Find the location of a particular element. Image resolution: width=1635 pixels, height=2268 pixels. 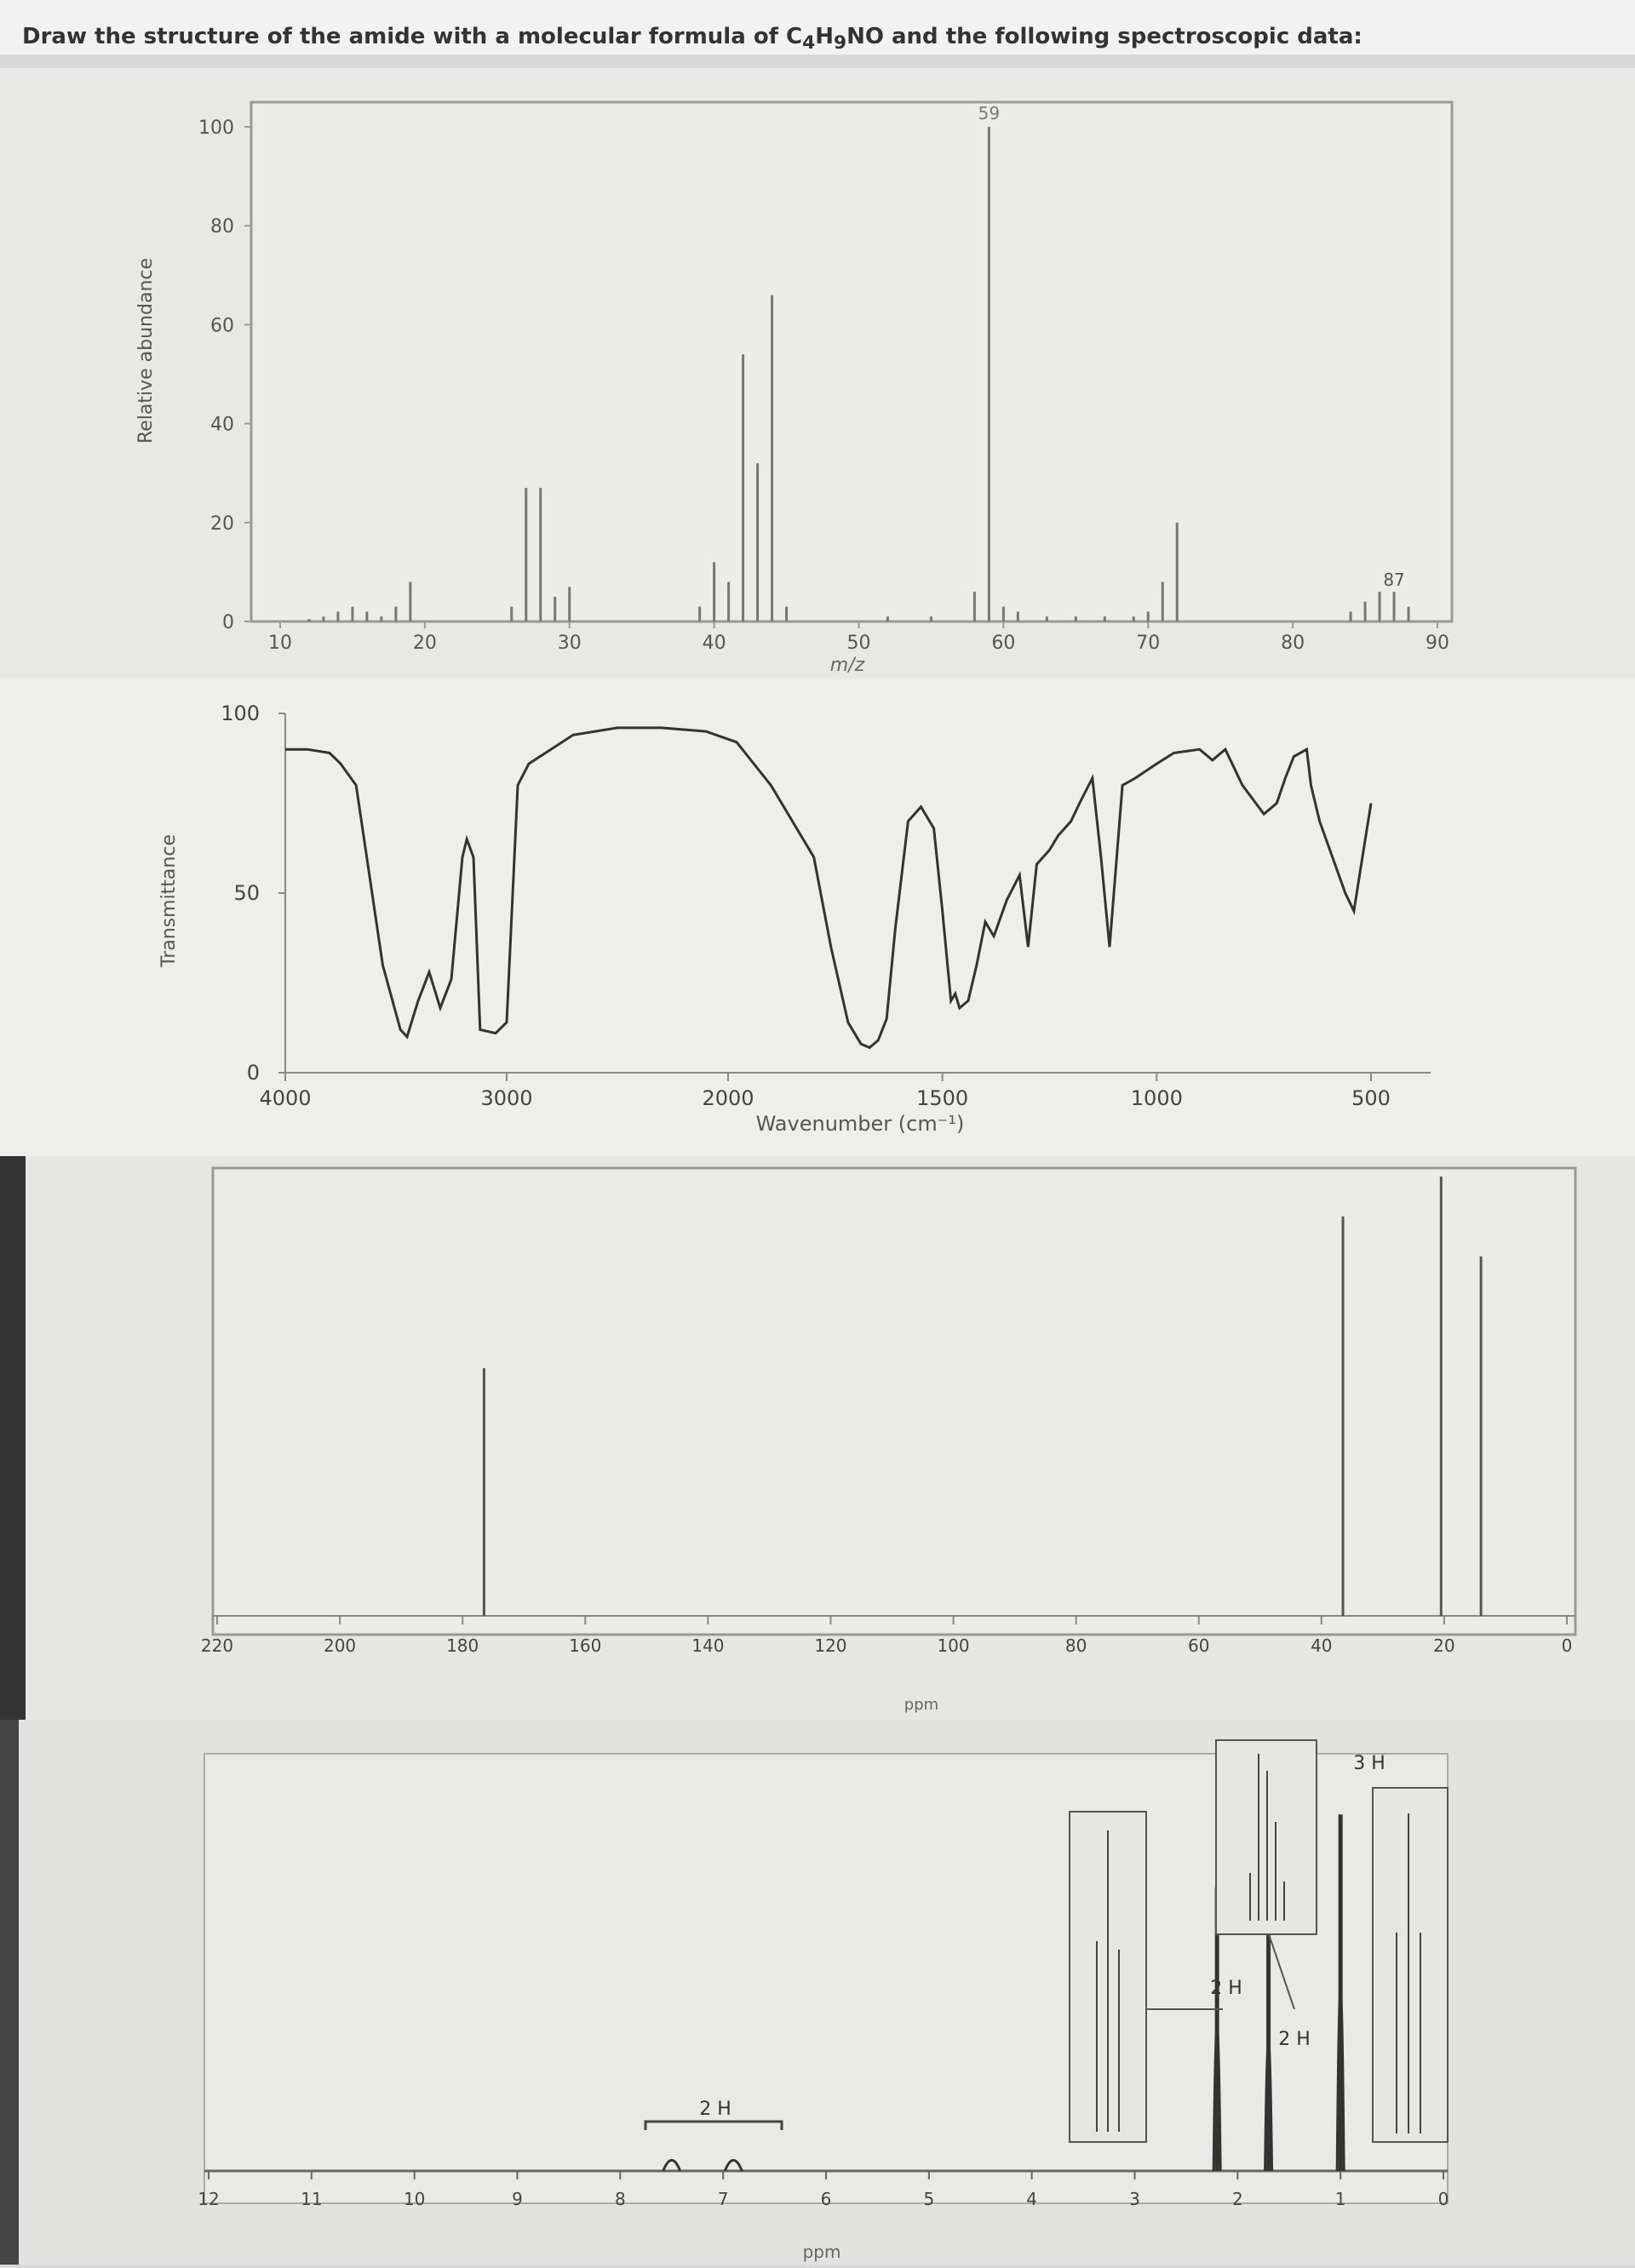

c13-xtick-140: 140 is located at coordinates (707, 1645).